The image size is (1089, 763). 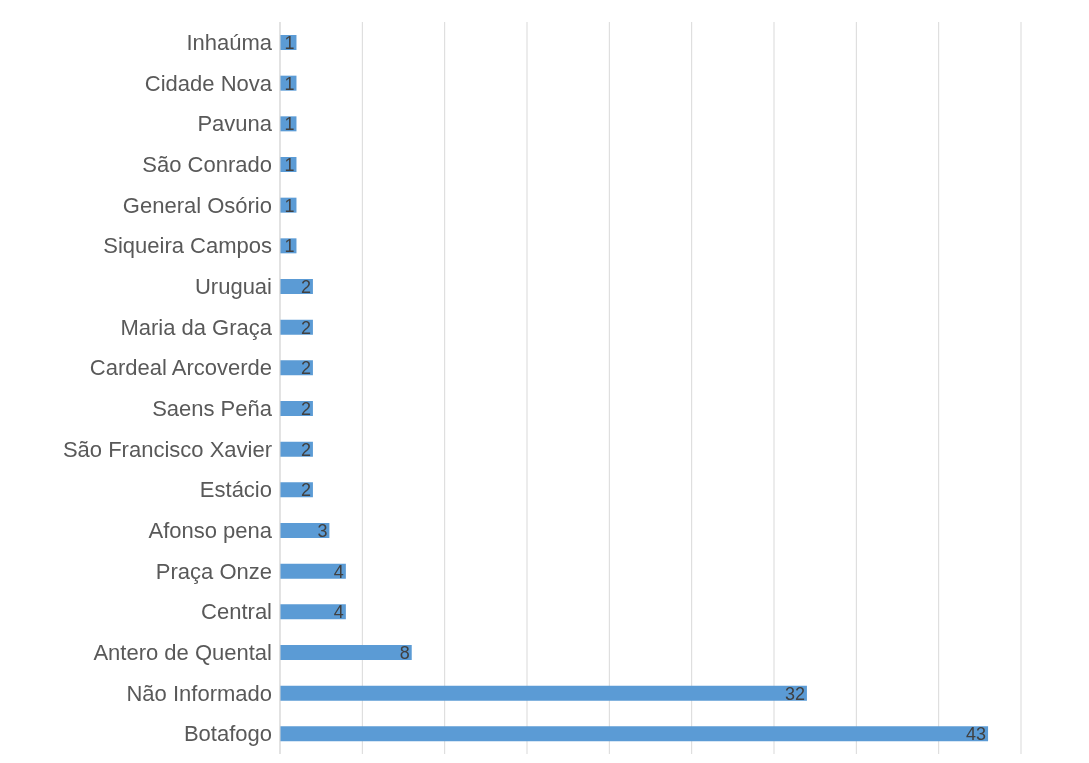 What do you see at coordinates (235, 490) in the screenshot?
I see `y-tick-label: Estácio` at bounding box center [235, 490].